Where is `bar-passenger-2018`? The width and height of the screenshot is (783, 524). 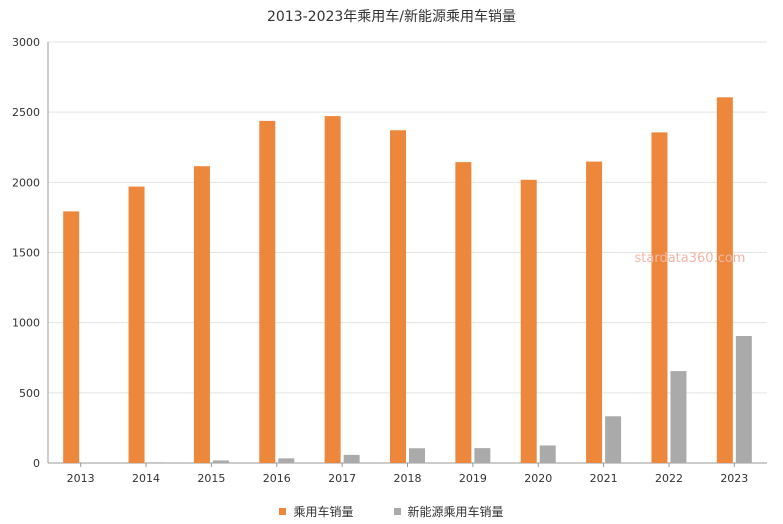 bar-passenger-2018 is located at coordinates (398, 297).